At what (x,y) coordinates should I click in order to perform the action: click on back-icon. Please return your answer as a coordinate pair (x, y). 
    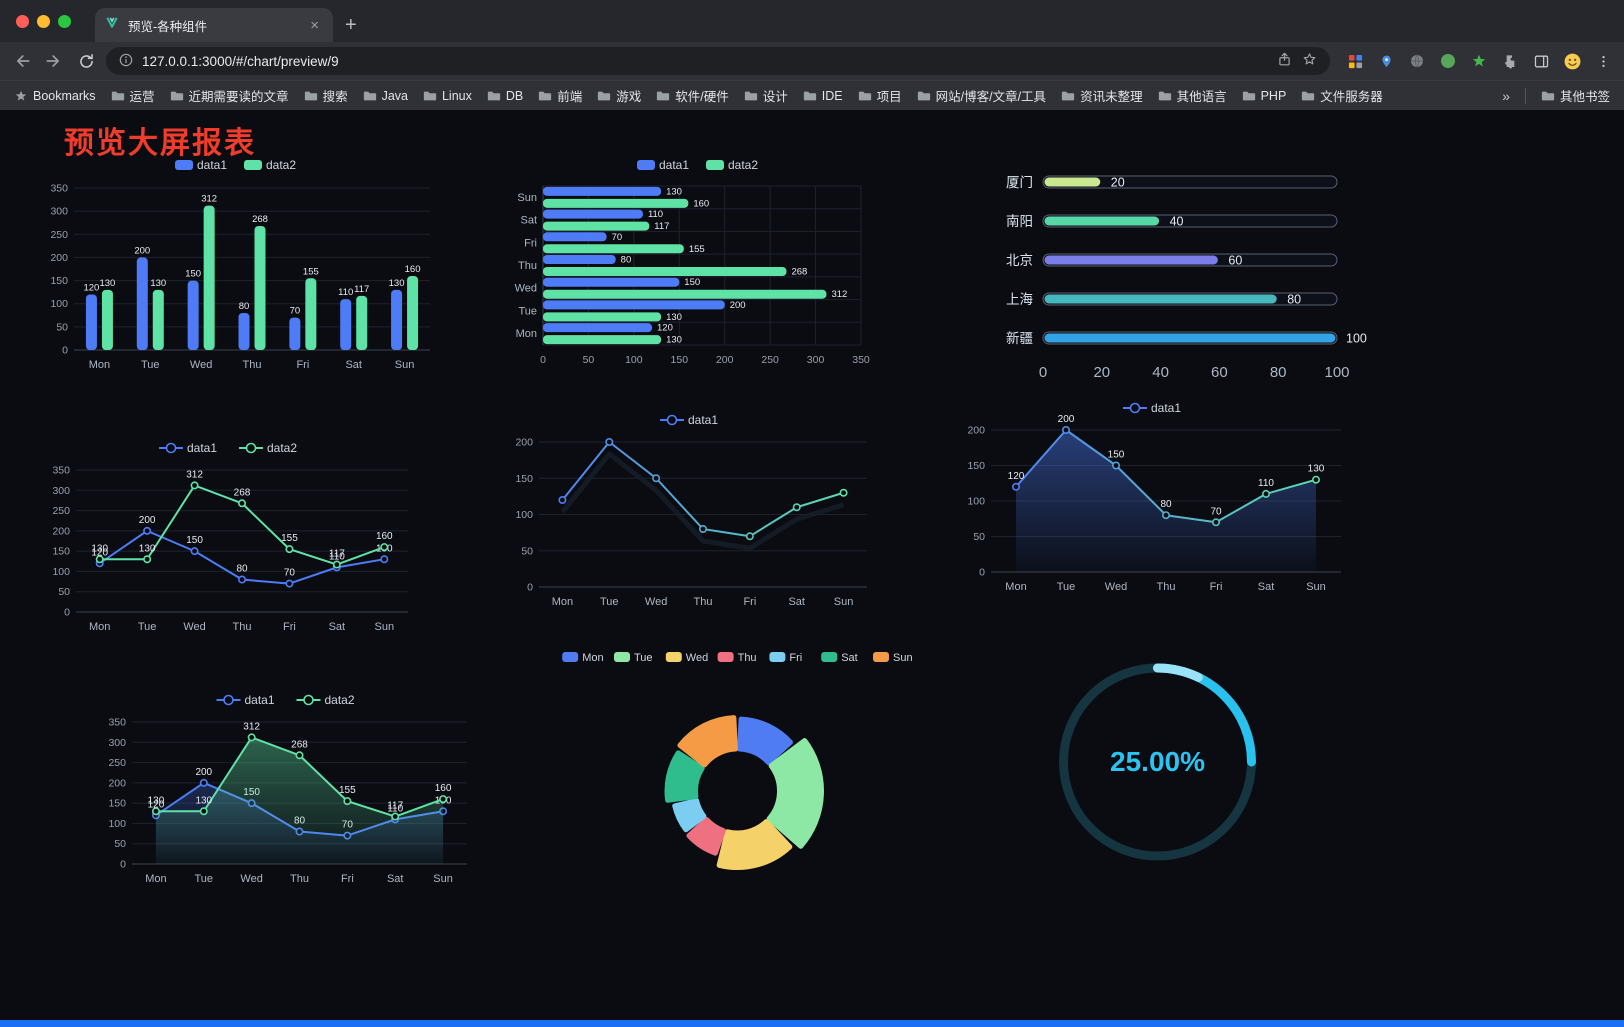
    Looking at the image, I should click on (22, 61).